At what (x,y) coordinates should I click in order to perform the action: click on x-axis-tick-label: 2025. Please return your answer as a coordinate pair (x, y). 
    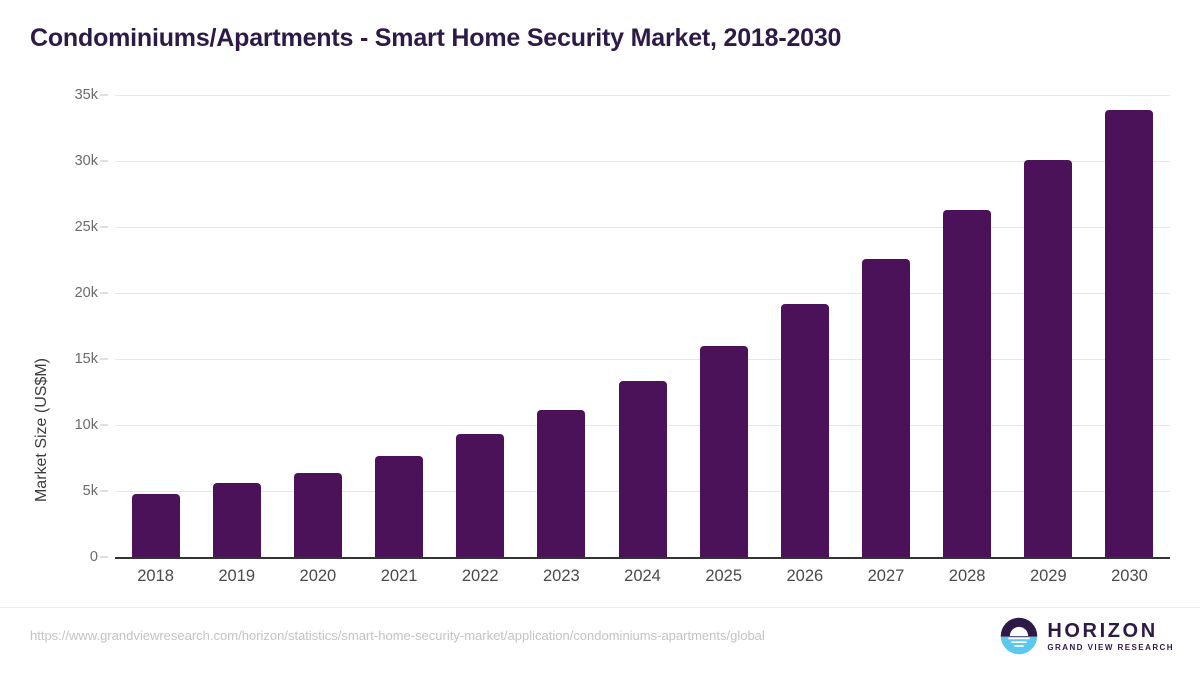
    Looking at the image, I should click on (724, 576).